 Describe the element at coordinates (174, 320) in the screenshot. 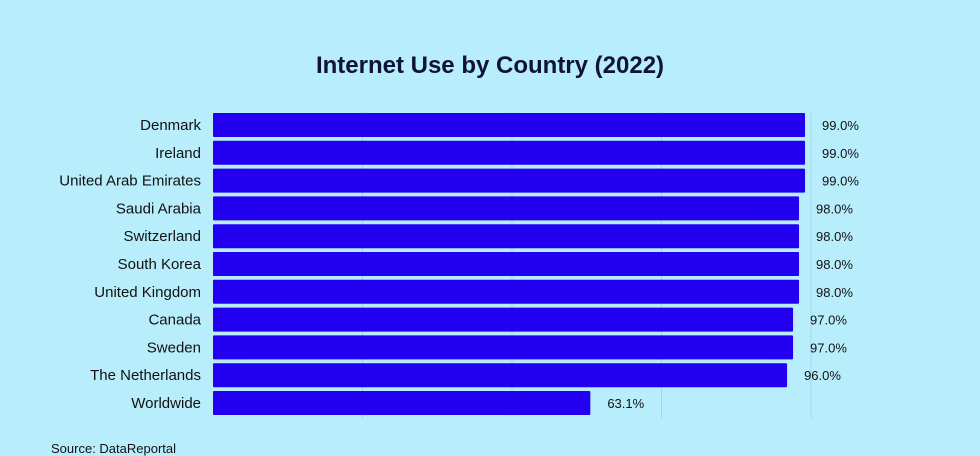

I see `category-label: Canada` at that location.